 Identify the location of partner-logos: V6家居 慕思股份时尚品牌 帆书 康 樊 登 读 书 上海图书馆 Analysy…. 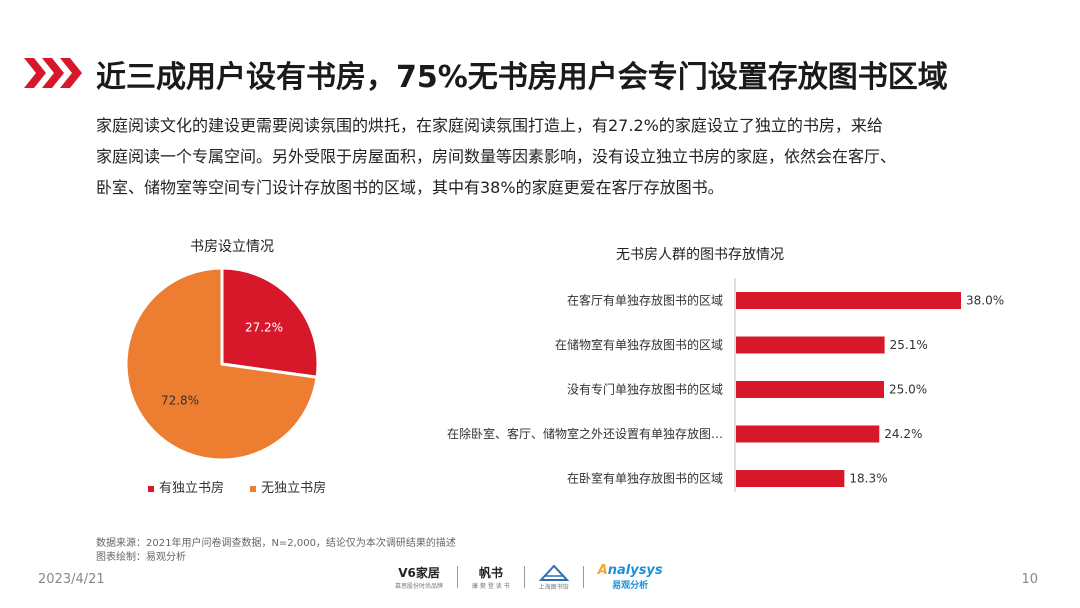
(536, 577).